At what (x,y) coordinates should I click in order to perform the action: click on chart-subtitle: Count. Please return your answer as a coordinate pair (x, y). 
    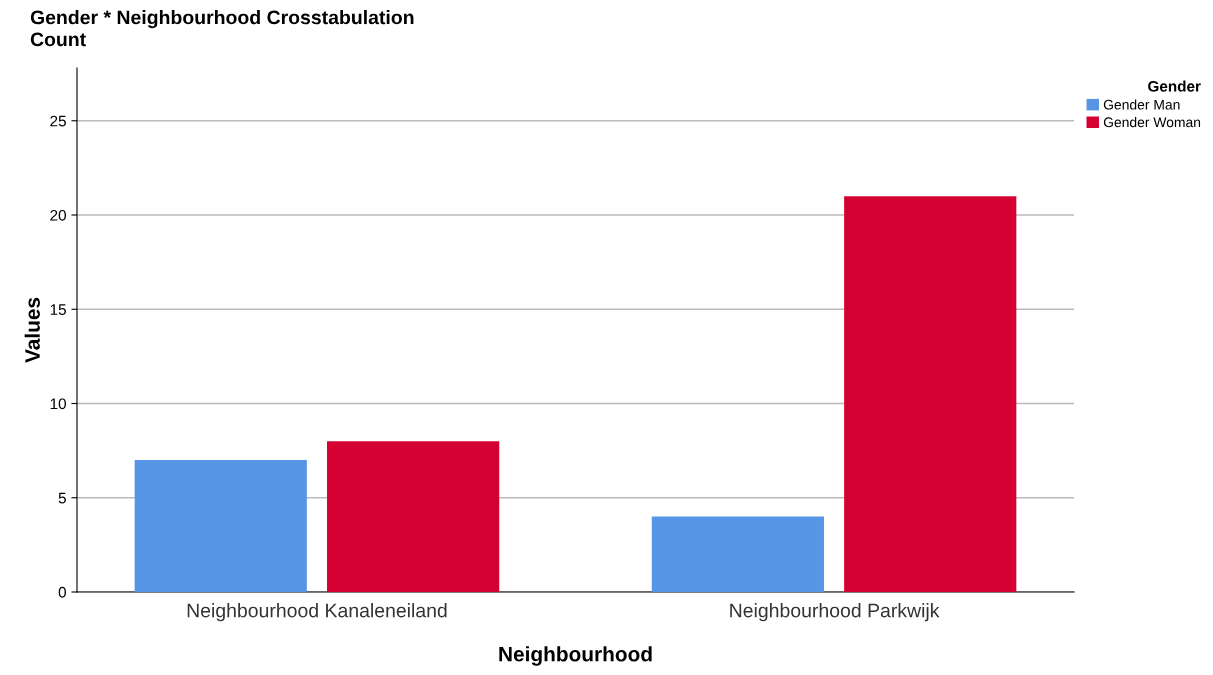
    Looking at the image, I should click on (58, 39).